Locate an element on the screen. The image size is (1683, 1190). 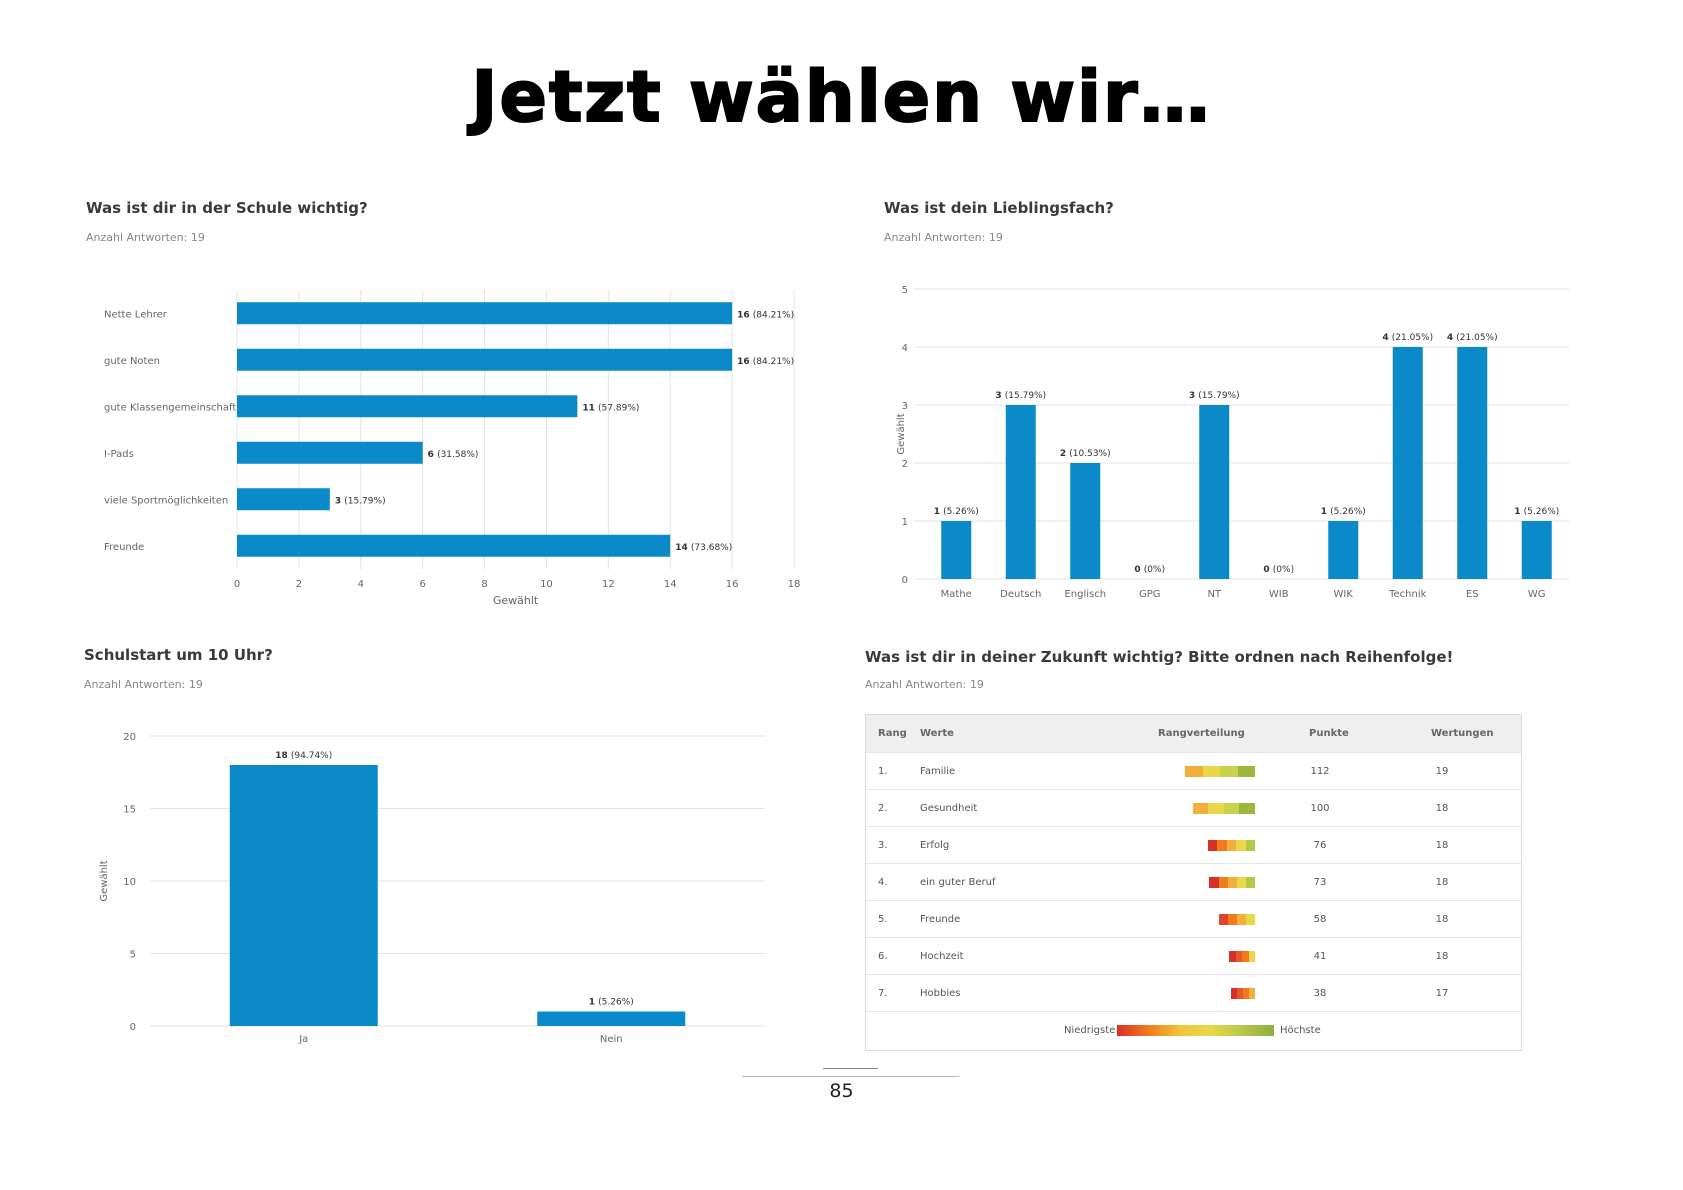
table-row: 5. Freunde 58 18 is located at coordinates (1193, 919).